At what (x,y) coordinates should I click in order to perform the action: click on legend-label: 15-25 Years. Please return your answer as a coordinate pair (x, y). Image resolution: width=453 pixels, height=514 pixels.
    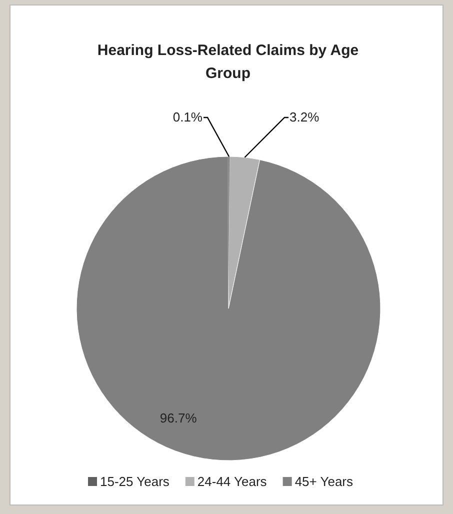
    Looking at the image, I should click on (135, 481).